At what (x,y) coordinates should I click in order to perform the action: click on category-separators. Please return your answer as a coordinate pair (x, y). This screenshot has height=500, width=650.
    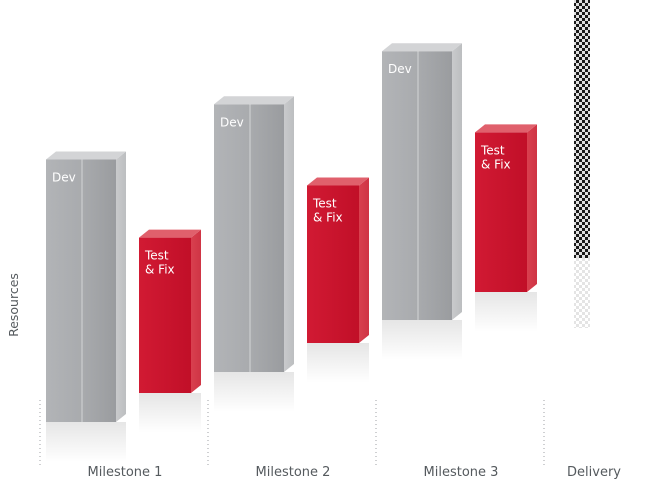
    Looking at the image, I should click on (292, 433).